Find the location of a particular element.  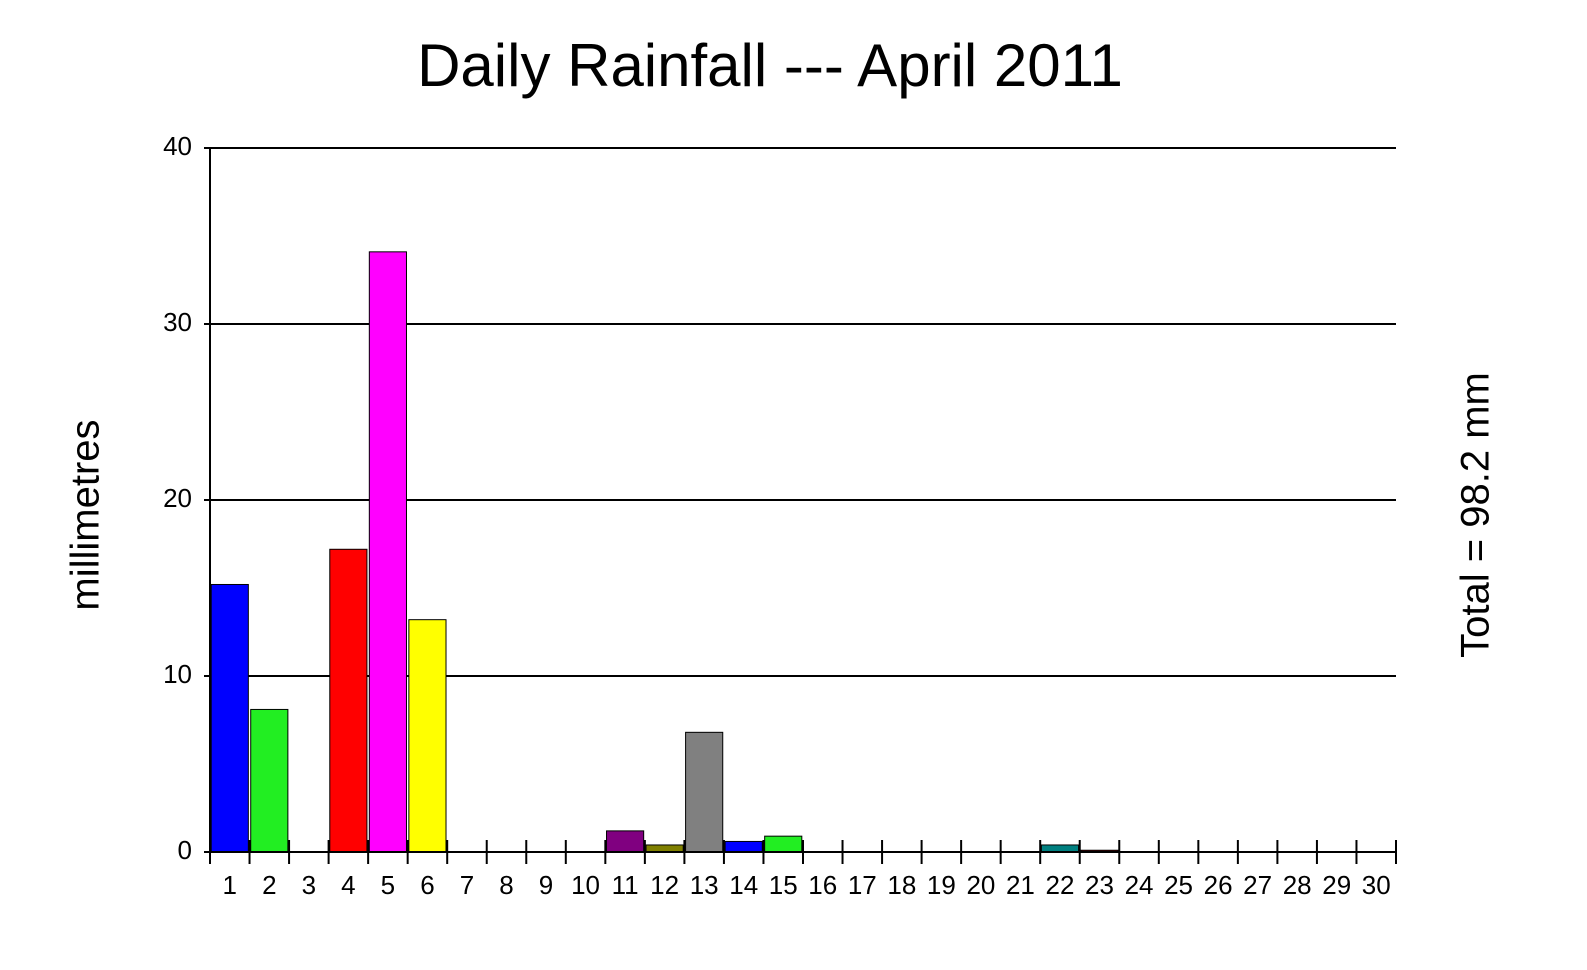

y-tick-label: 0 is located at coordinates (185, 850).